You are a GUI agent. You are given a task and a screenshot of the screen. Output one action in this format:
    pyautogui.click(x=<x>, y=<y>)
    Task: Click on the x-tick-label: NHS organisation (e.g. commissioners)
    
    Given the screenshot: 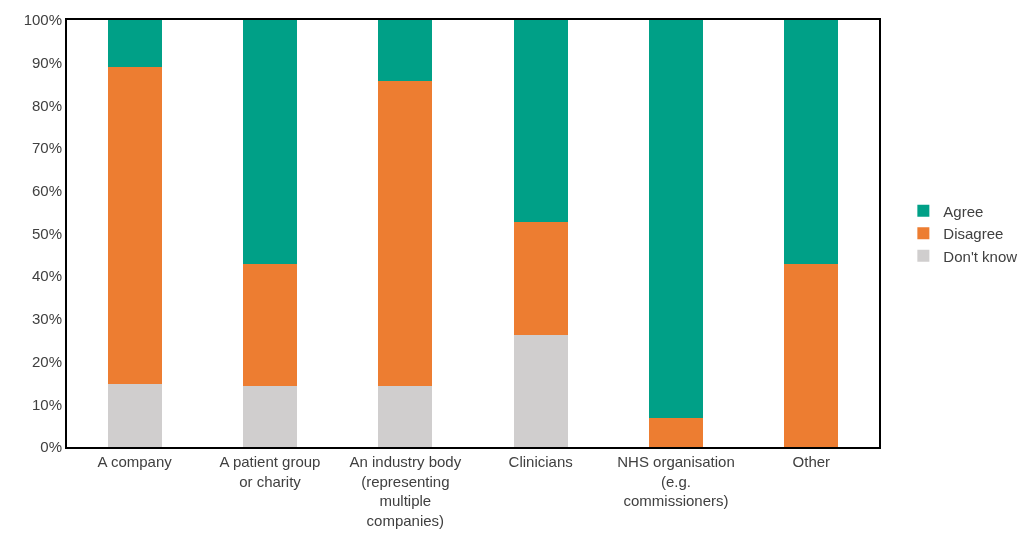 What is the action you would take?
    pyautogui.click(x=676, y=481)
    